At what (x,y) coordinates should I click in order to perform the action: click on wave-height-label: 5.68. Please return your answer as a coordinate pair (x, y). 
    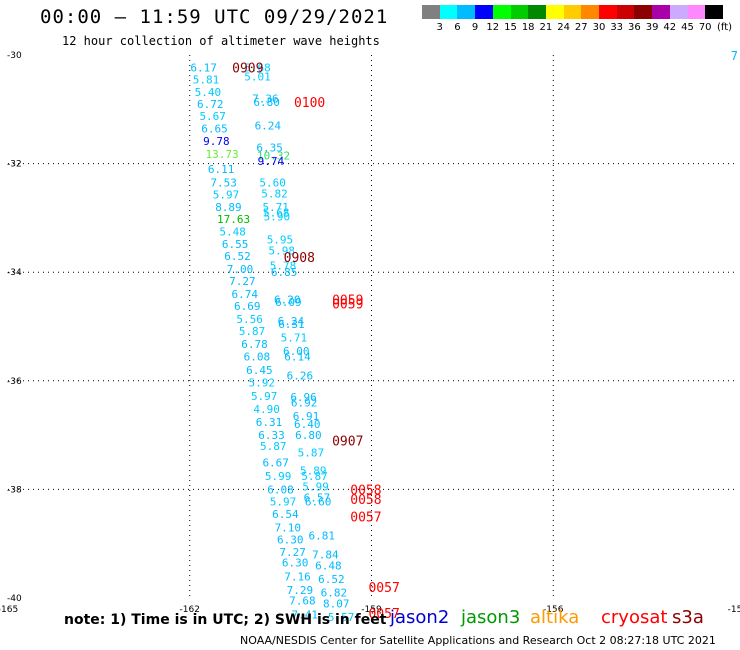
    Looking at the image, I should click on (257, 67).